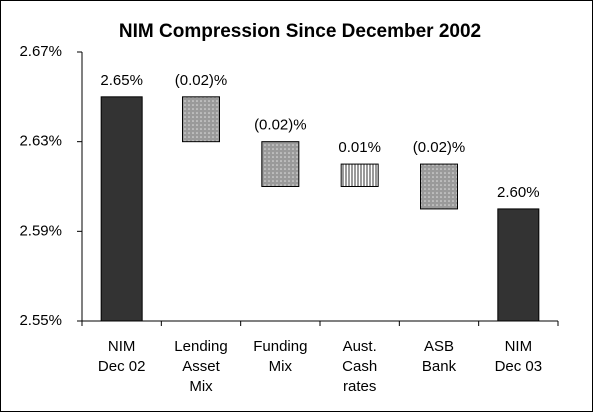 This screenshot has width=593, height=412. I want to click on y-tick-label: 2.55%, so click(40, 320).